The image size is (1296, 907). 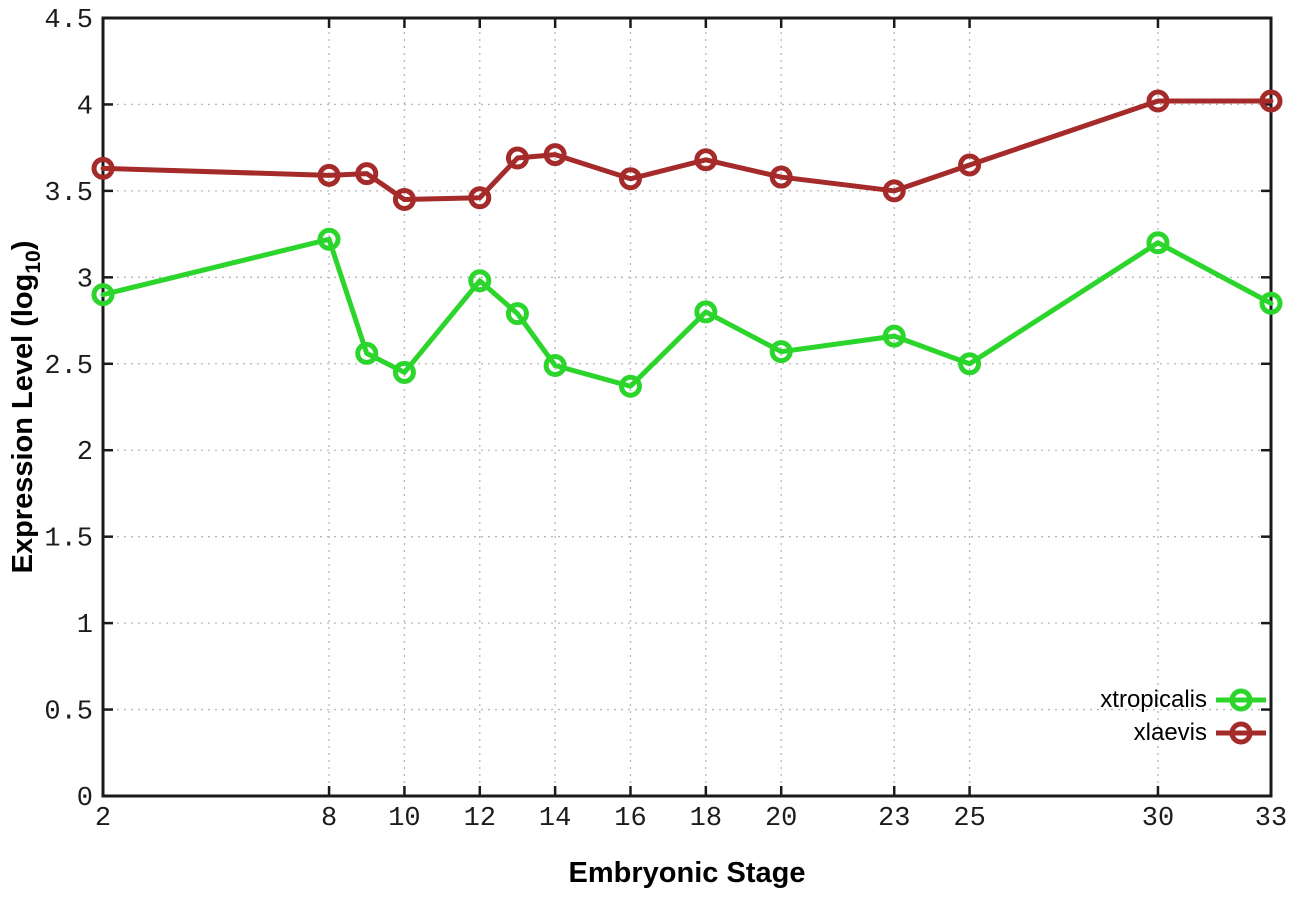 I want to click on y-tick-label: 0.5, so click(x=68, y=713).